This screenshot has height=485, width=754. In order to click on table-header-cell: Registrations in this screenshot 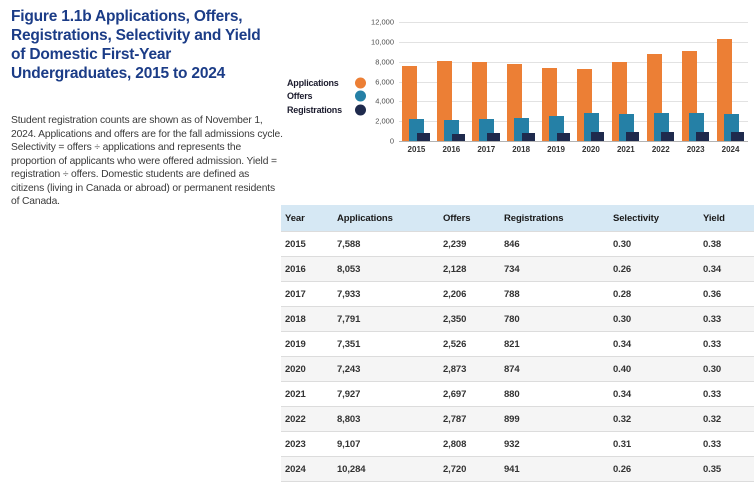, I will do `click(554, 218)`.